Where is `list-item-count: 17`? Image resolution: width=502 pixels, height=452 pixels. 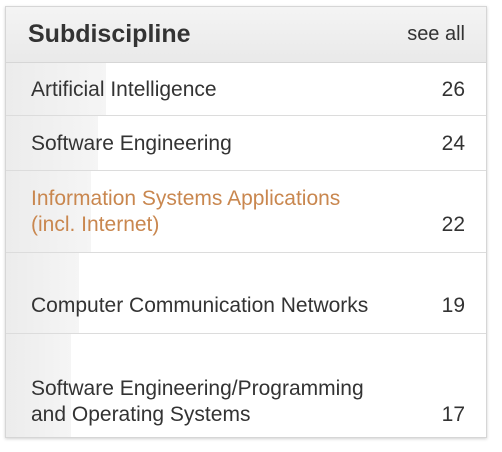
list-item-count: 17 is located at coordinates (453, 414).